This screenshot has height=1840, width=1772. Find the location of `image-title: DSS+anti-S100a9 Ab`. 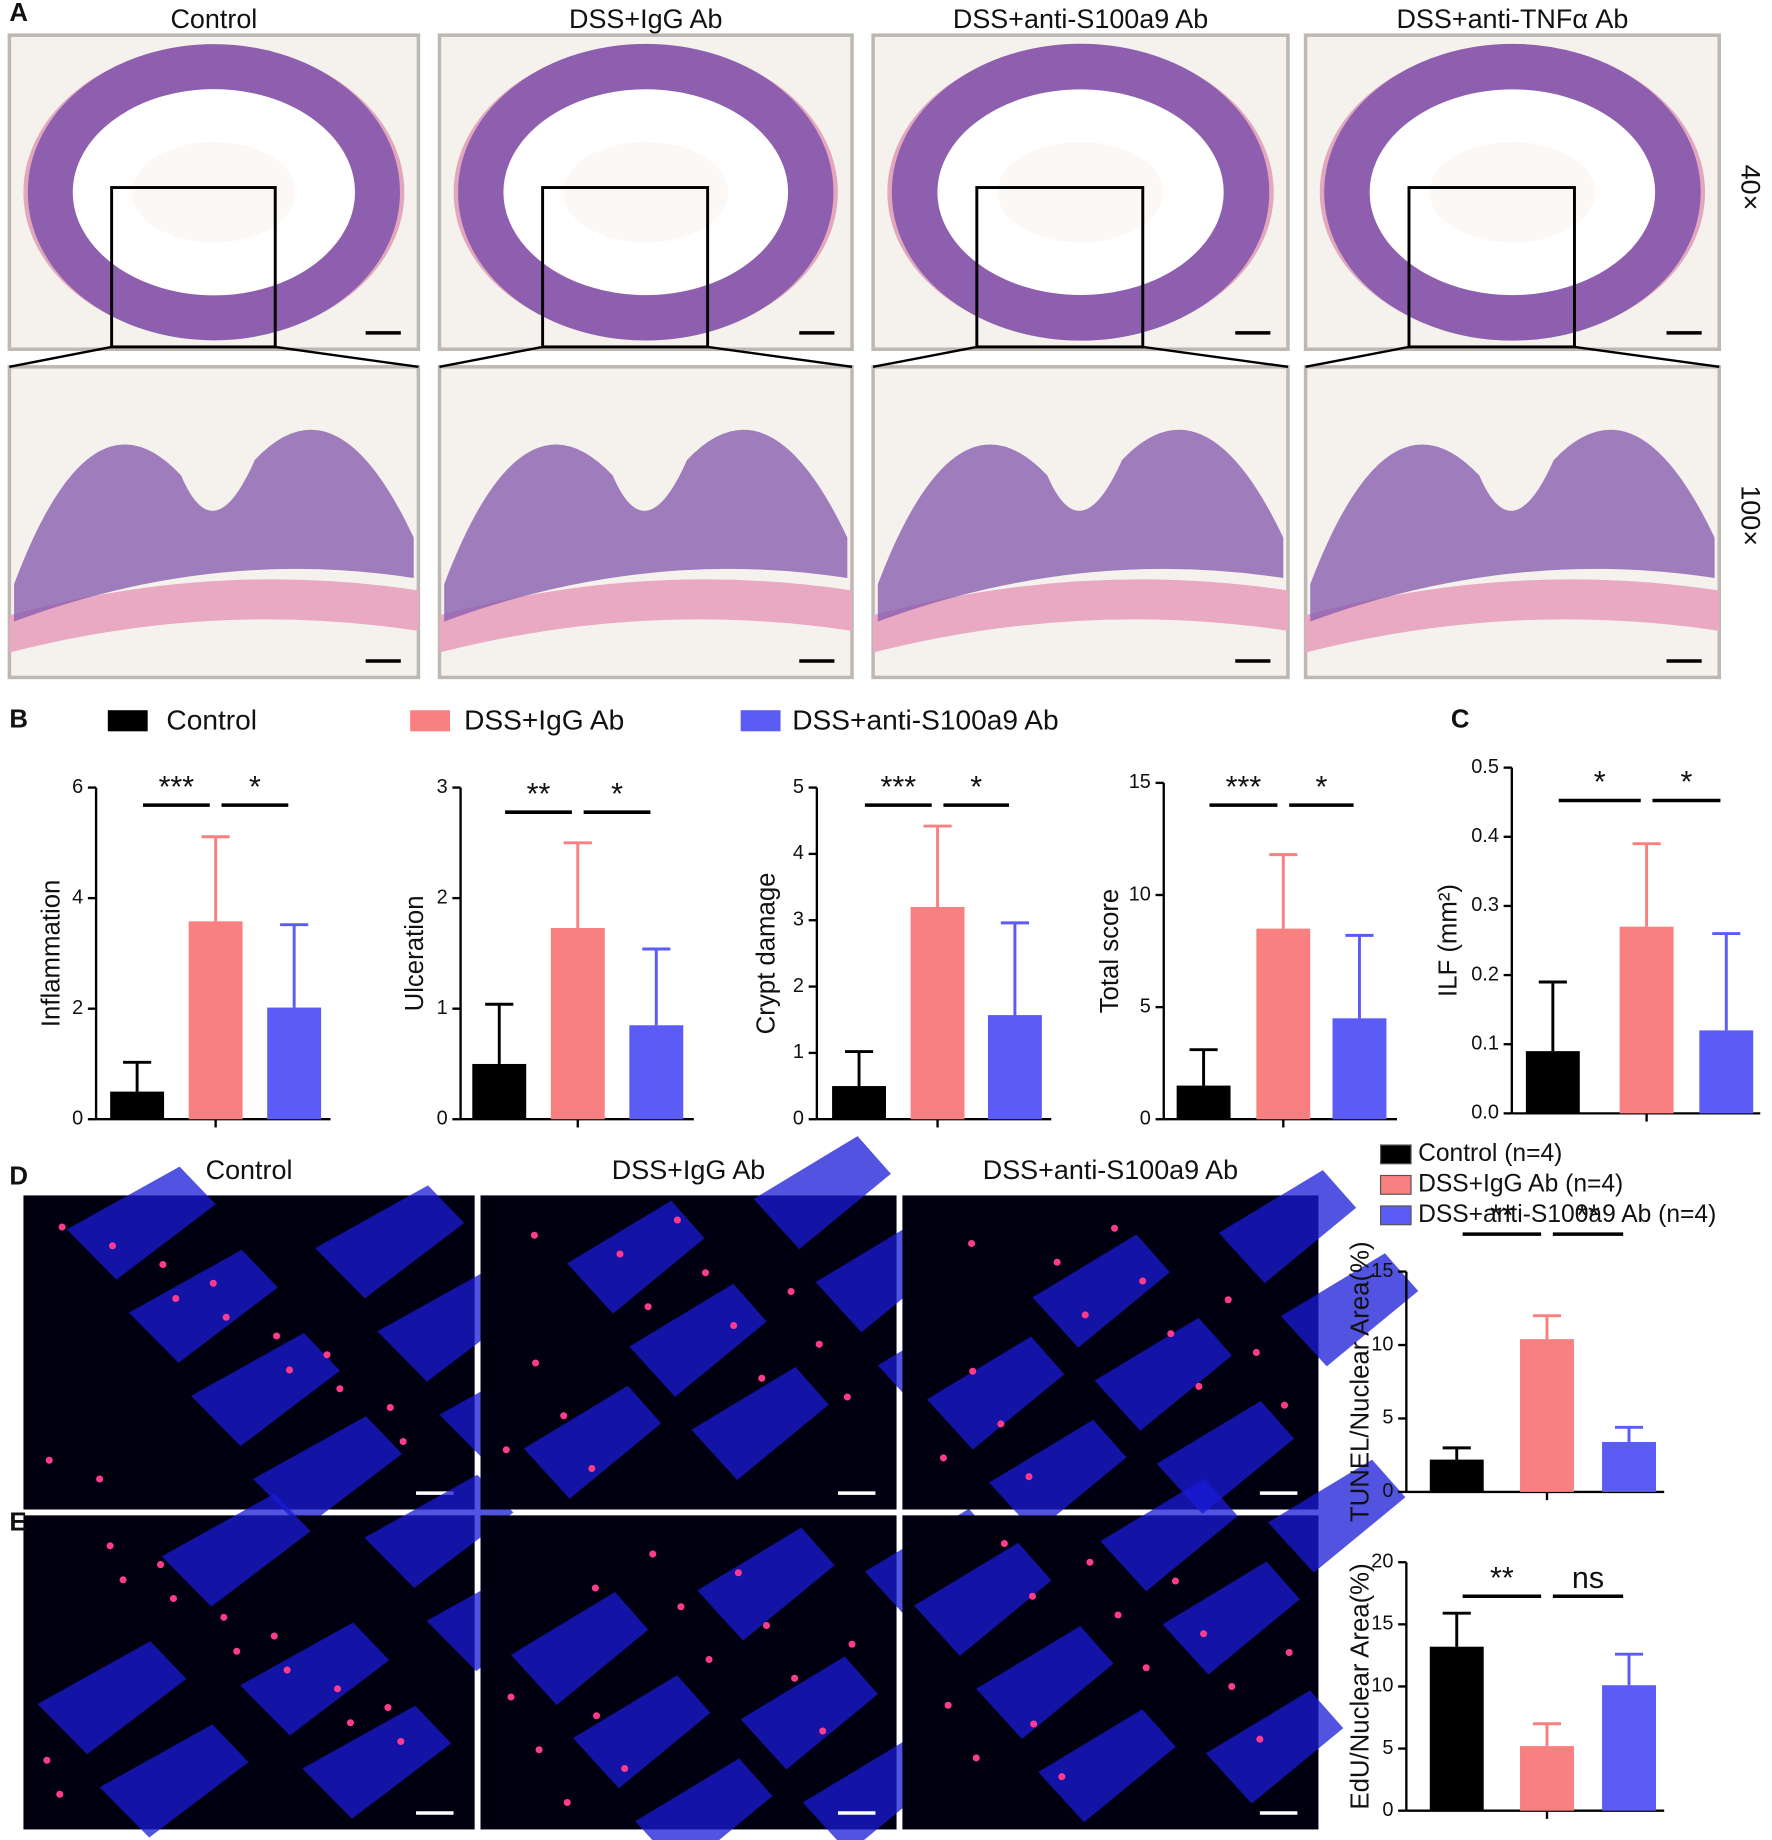

image-title: DSS+anti-S100a9 Ab is located at coordinates (1110, 1170).